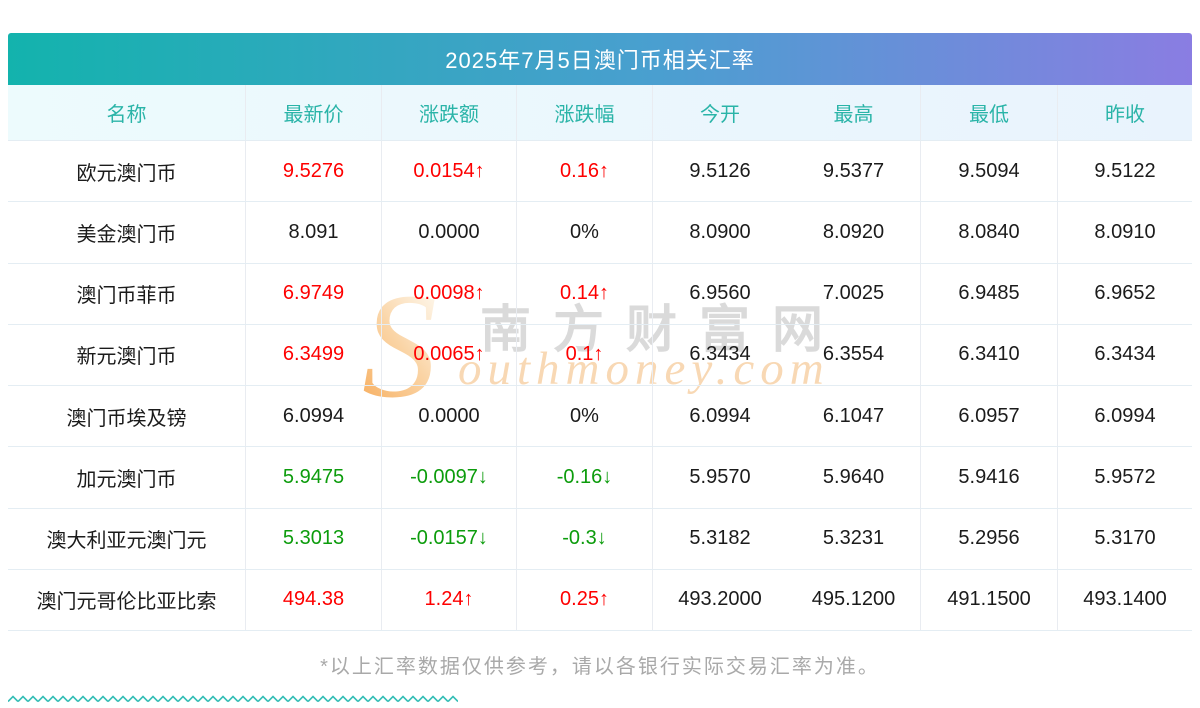 This screenshot has width=1200, height=708. Describe the element at coordinates (127, 293) in the screenshot. I see `cell-name: 澳门币菲币` at that location.